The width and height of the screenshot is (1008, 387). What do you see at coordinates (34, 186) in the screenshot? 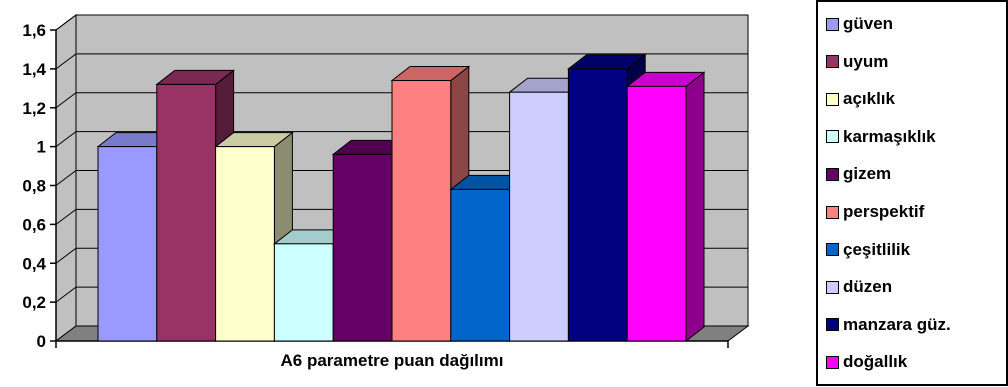
I see `y-tick-label: 0,8` at bounding box center [34, 186].